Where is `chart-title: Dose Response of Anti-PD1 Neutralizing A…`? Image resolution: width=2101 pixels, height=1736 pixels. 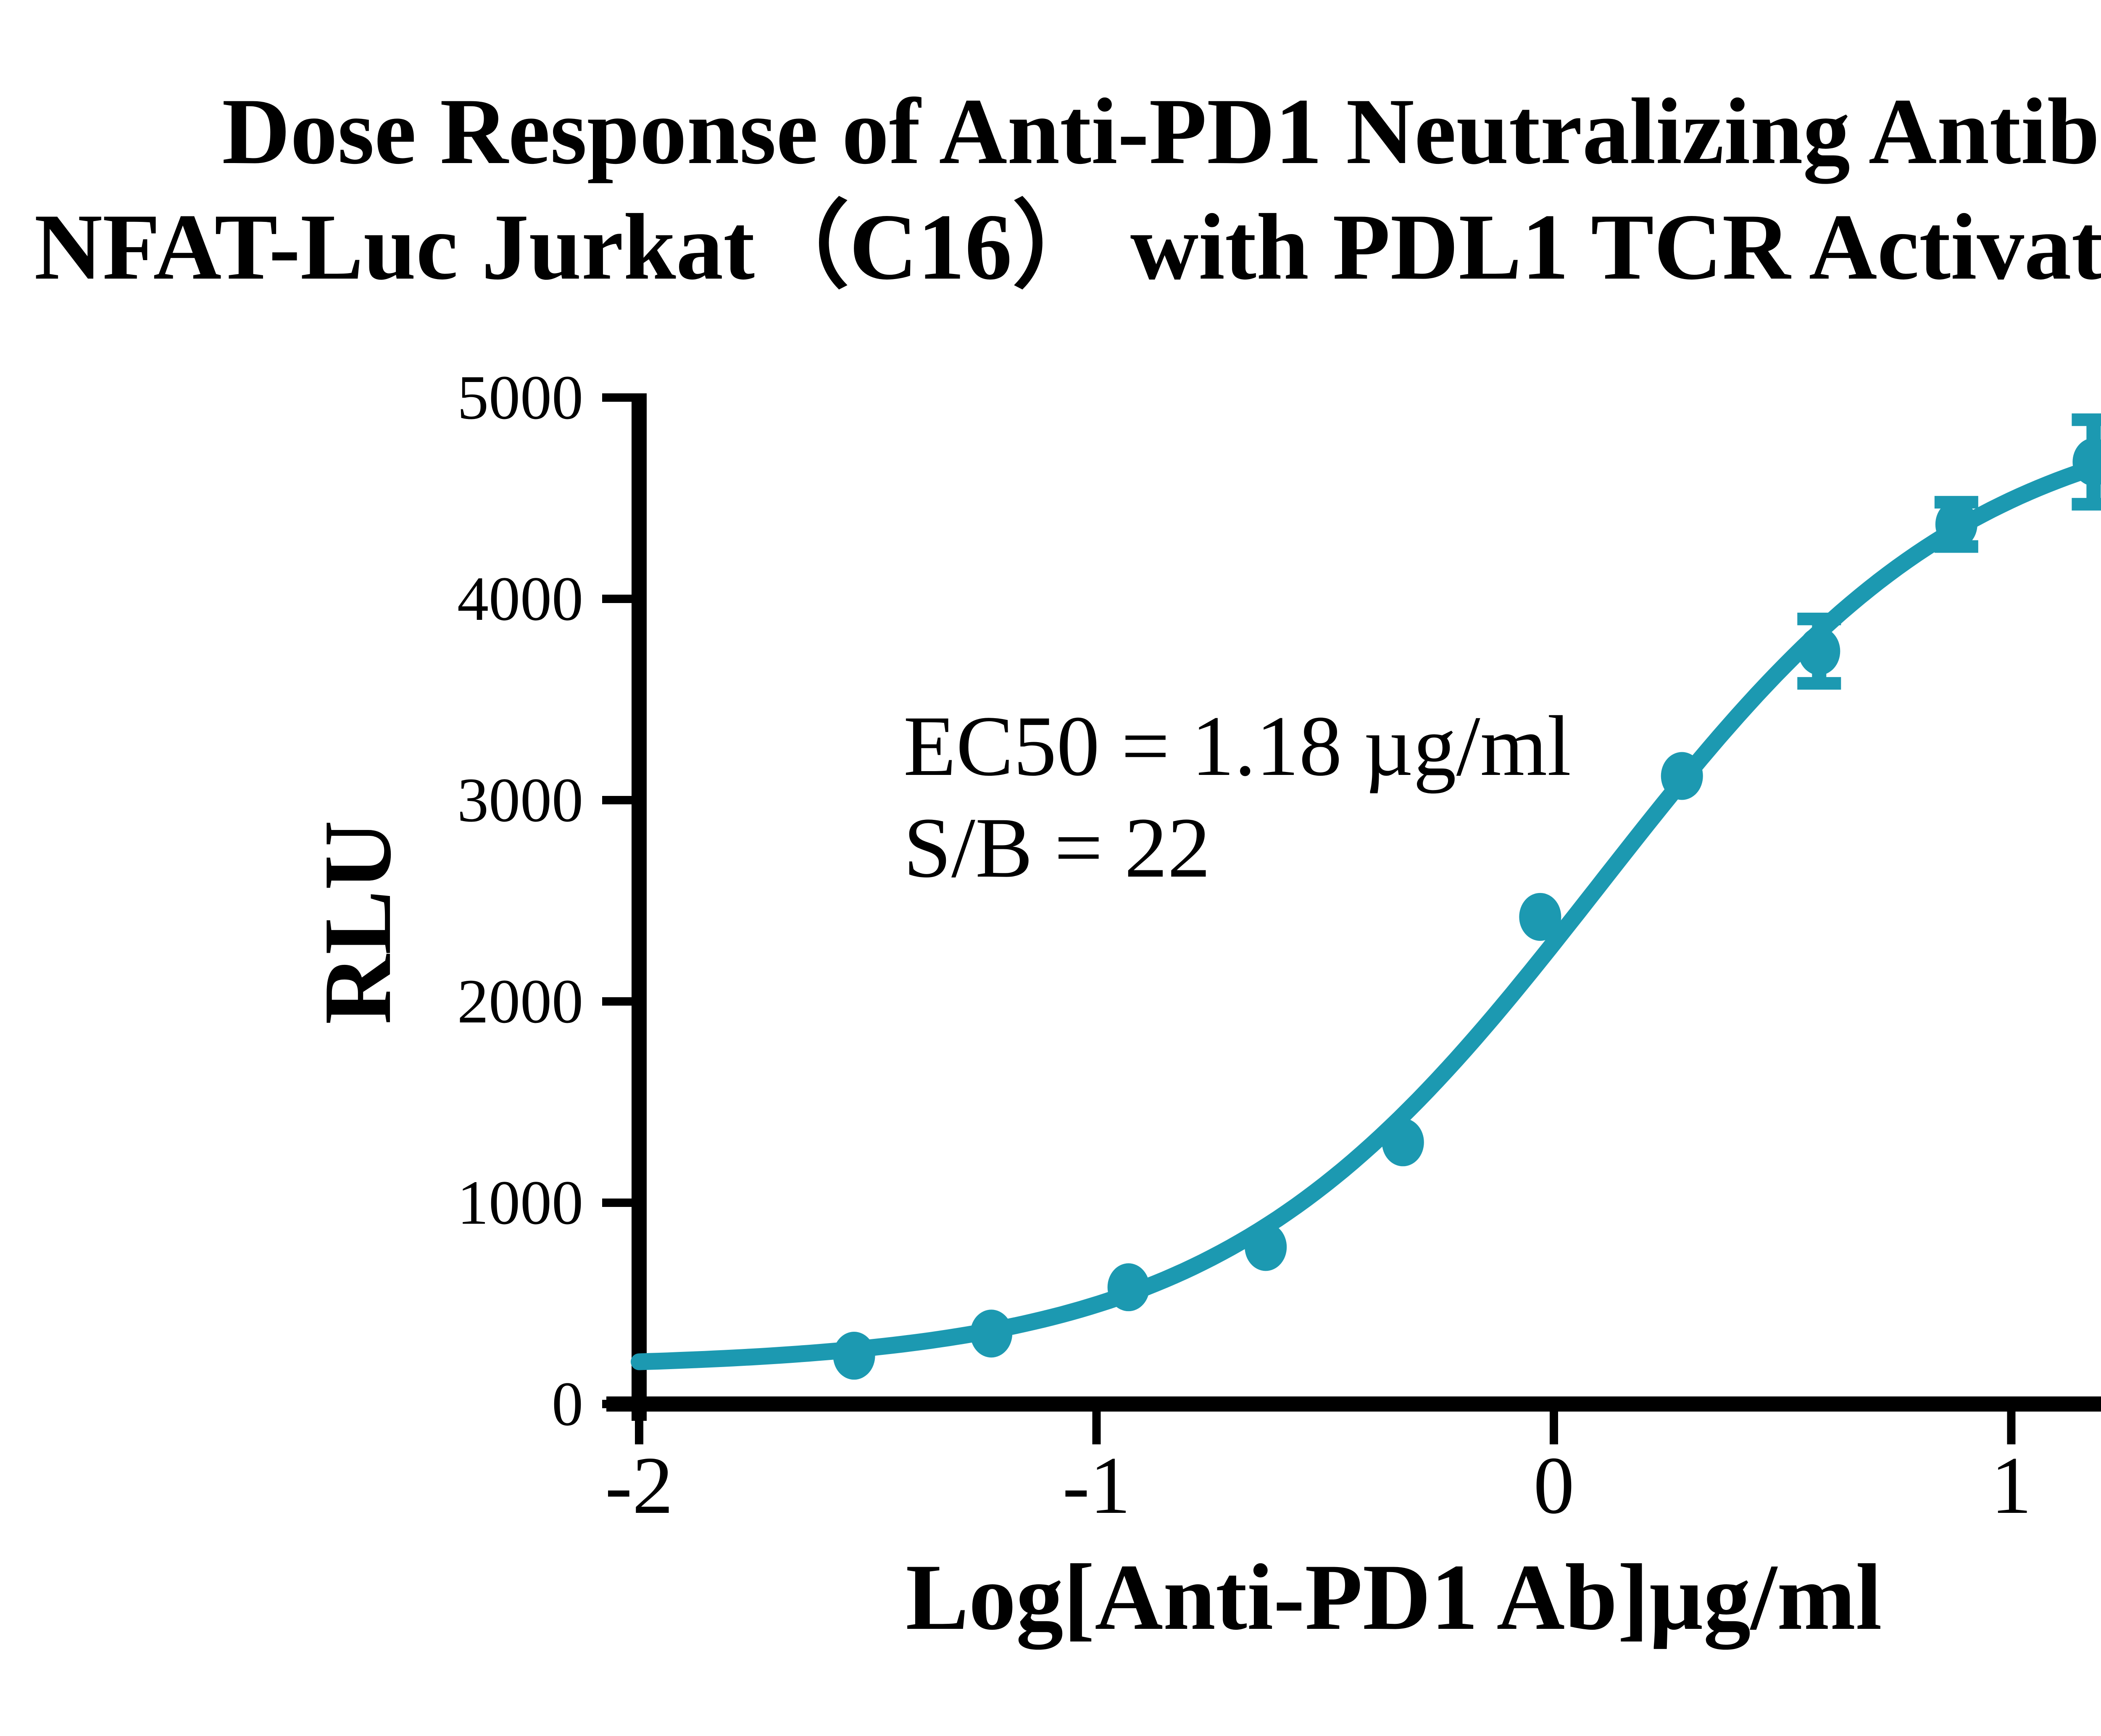 chart-title: Dose Response of Anti-PD1 Neutralizing A… is located at coordinates (1050, 189).